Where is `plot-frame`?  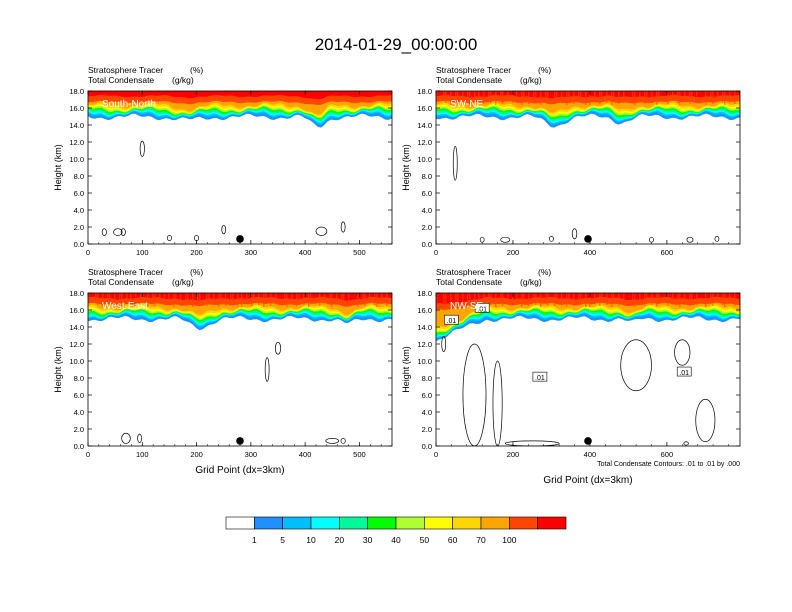
plot-frame is located at coordinates (588, 167).